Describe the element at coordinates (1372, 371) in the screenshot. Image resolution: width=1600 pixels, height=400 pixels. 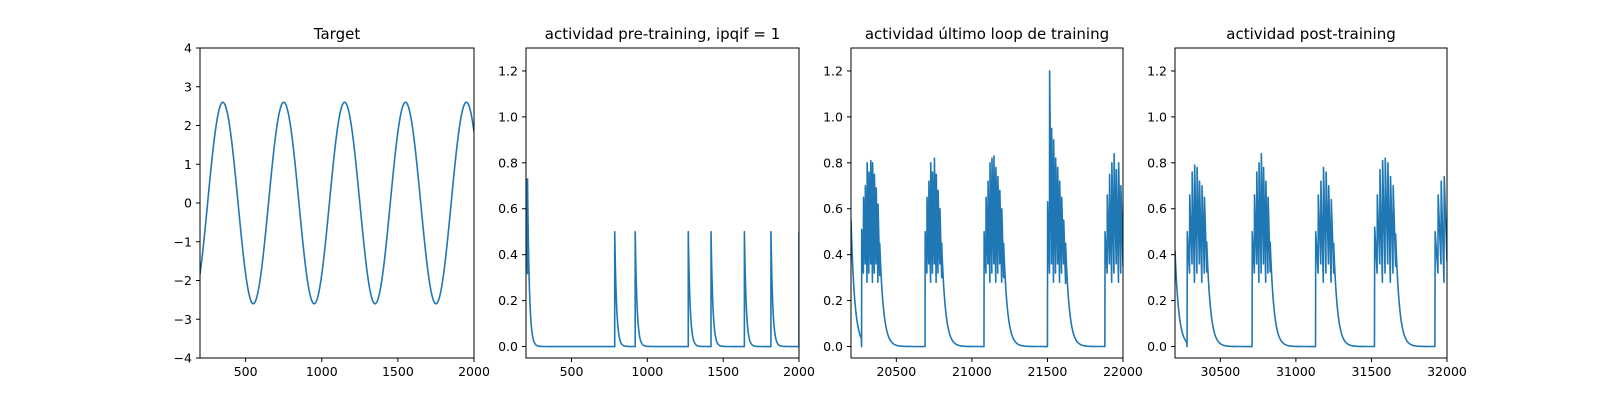
I see `x-tick-label: 31500` at that location.